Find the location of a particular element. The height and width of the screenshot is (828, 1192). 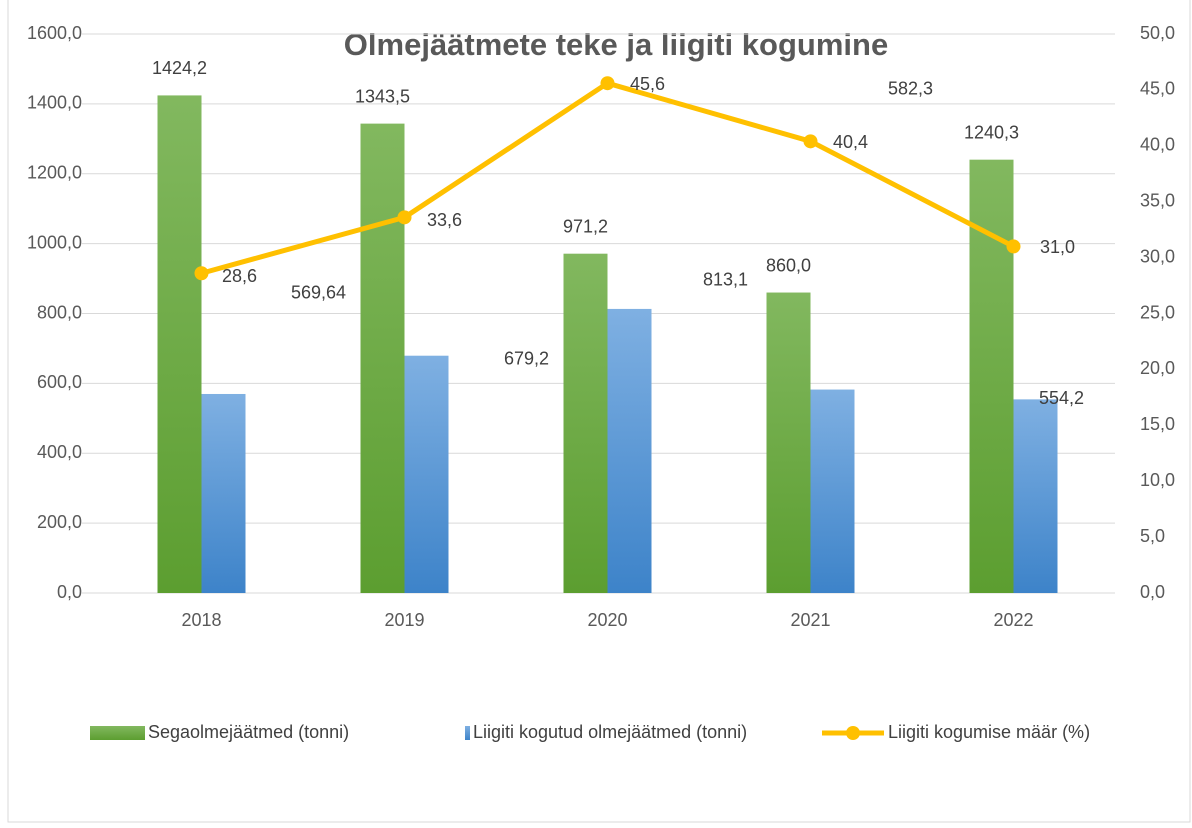

y-tick-label: 0,0 is located at coordinates (69, 592).